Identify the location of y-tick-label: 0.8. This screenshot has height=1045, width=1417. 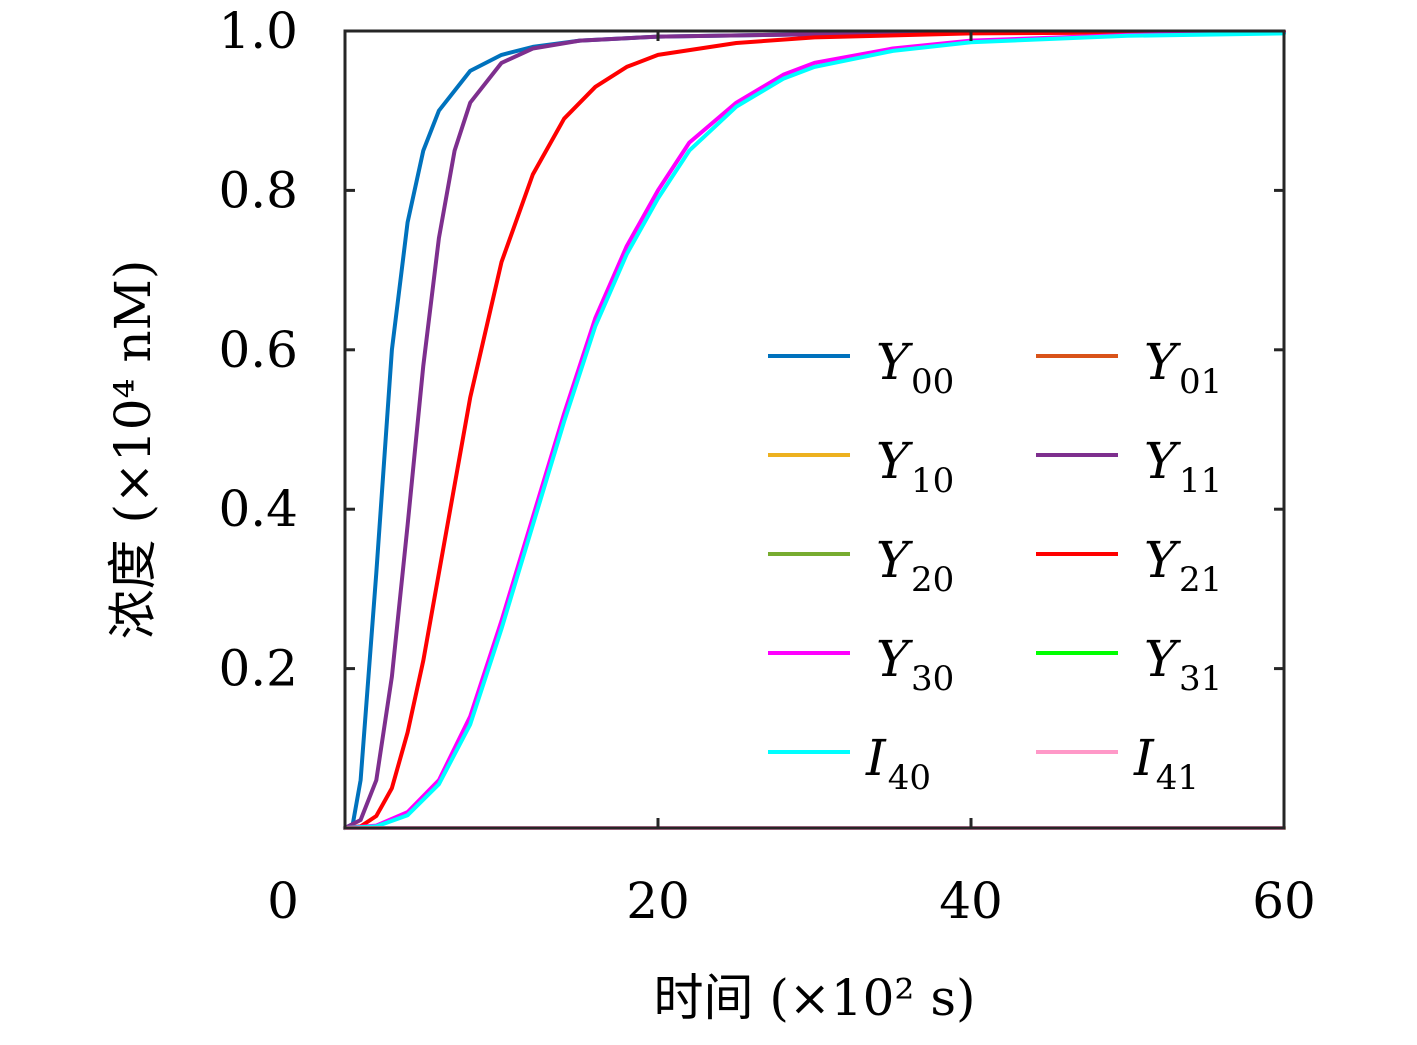
(258, 190).